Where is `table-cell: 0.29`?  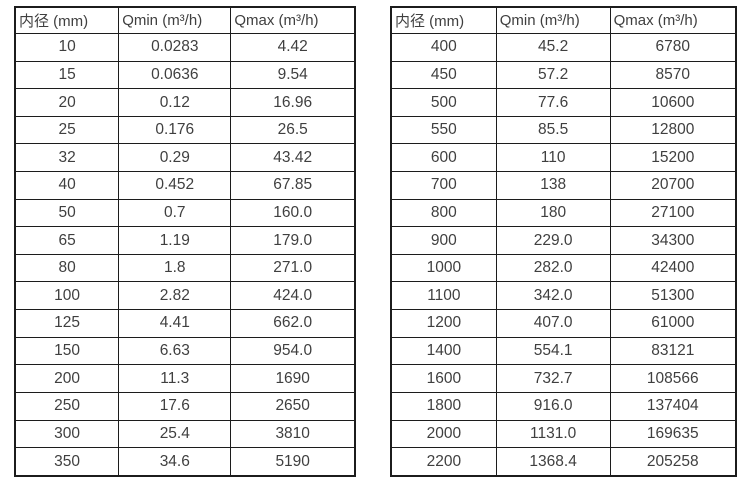
table-cell: 0.29 is located at coordinates (175, 158).